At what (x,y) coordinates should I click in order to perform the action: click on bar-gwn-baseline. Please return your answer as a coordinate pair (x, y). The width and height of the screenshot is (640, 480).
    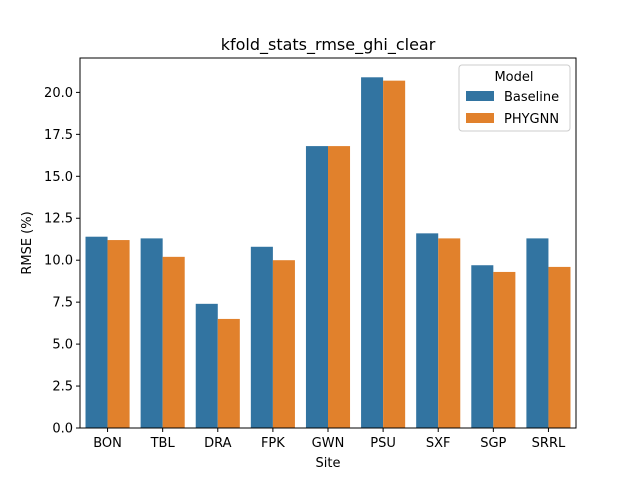
    Looking at the image, I should click on (316, 287).